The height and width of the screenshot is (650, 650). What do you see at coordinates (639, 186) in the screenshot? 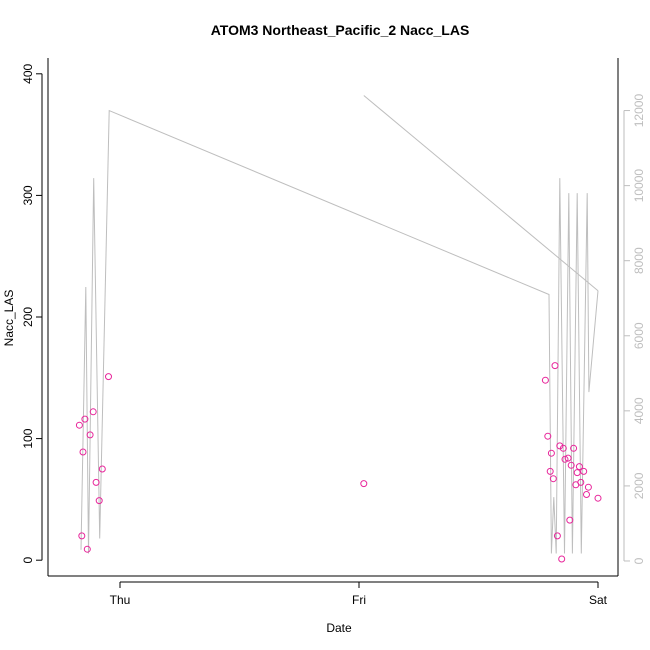
I see `y-right-tick-label: 10000` at bounding box center [639, 186].